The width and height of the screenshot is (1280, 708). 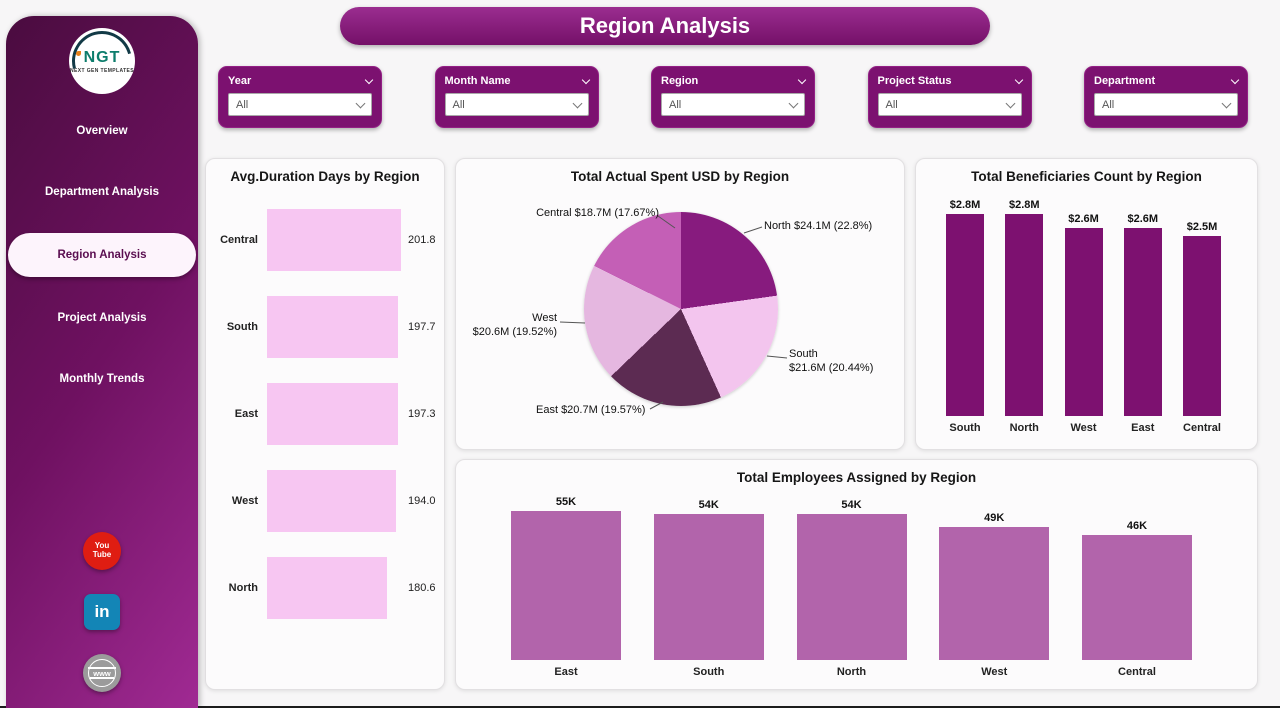 I want to click on bar-column: $2.5M Central, so click(x=1202, y=328).